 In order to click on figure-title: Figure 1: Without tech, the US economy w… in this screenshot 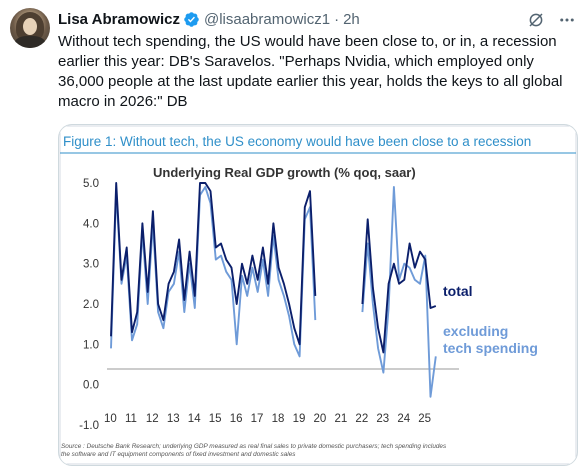, I will do `click(297, 141)`.